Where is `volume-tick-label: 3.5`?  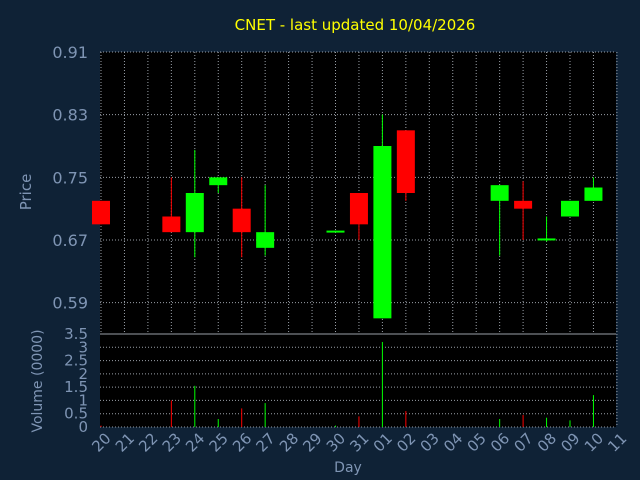
volume-tick-label: 3.5 is located at coordinates (76, 334).